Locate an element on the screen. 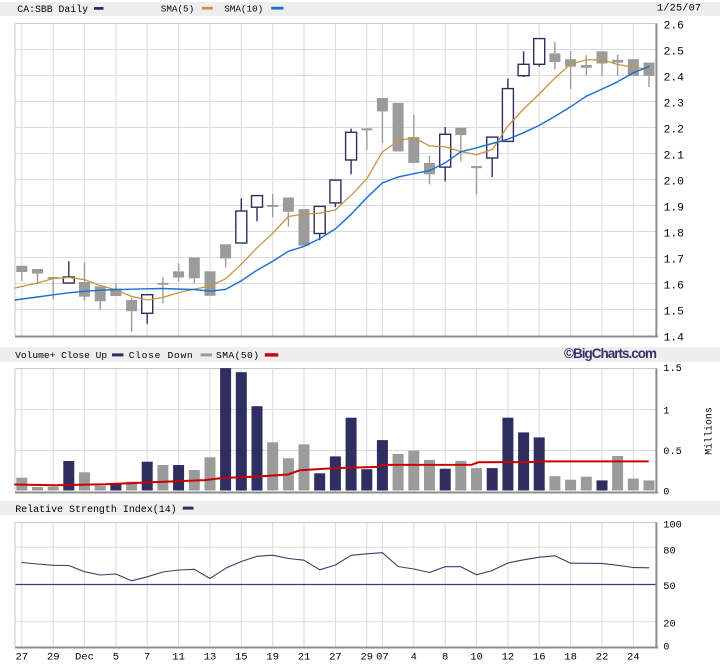 Image resolution: width=720 pixels, height=665 pixels. svg-text: 5 is located at coordinates (116, 657).